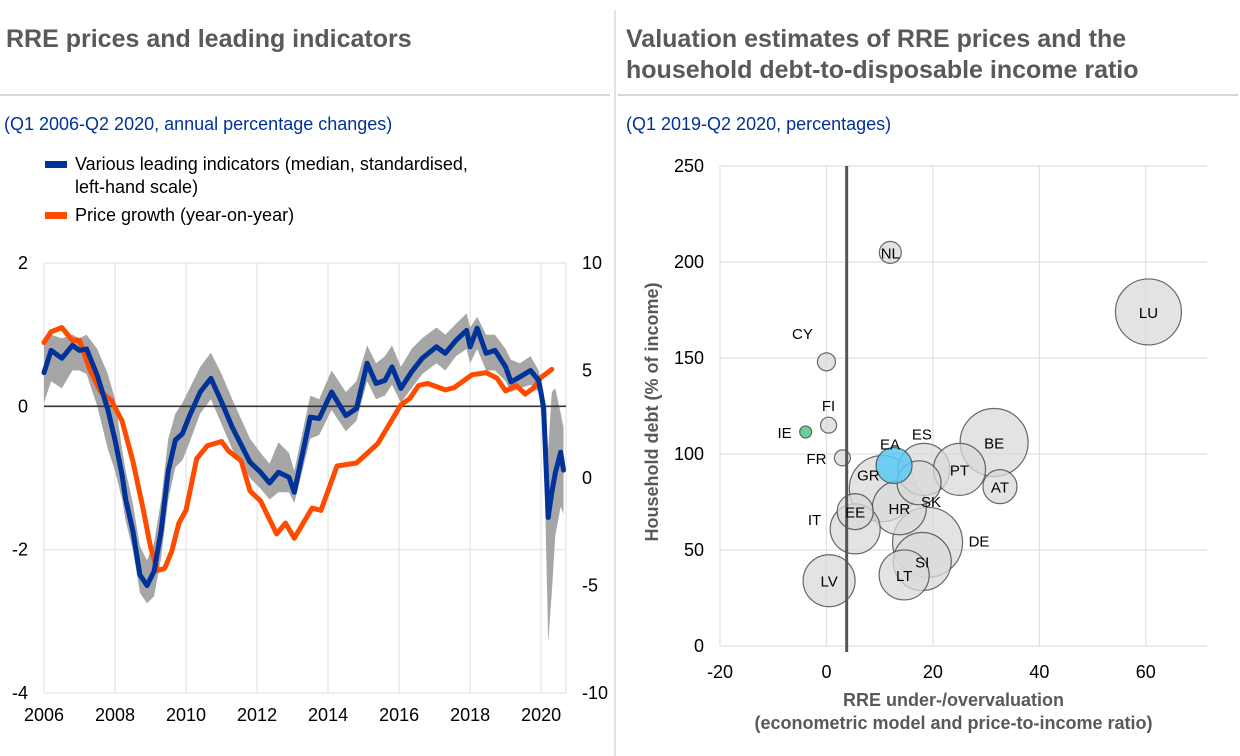 This screenshot has height=756, width=1240. I want to click on right-header-rule, so click(928, 95).